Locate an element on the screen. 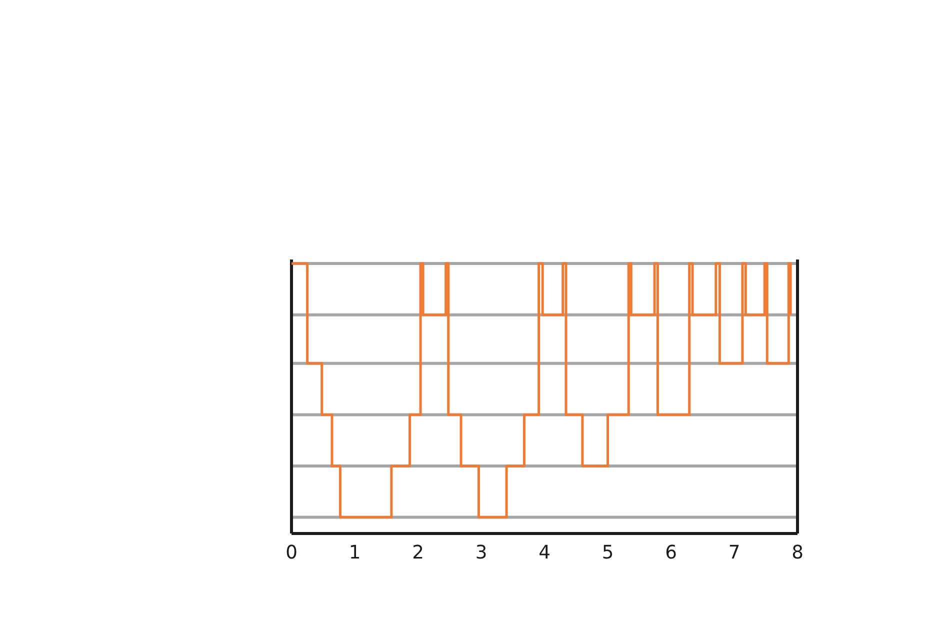  x-tick-label: 0 is located at coordinates (292, 553).